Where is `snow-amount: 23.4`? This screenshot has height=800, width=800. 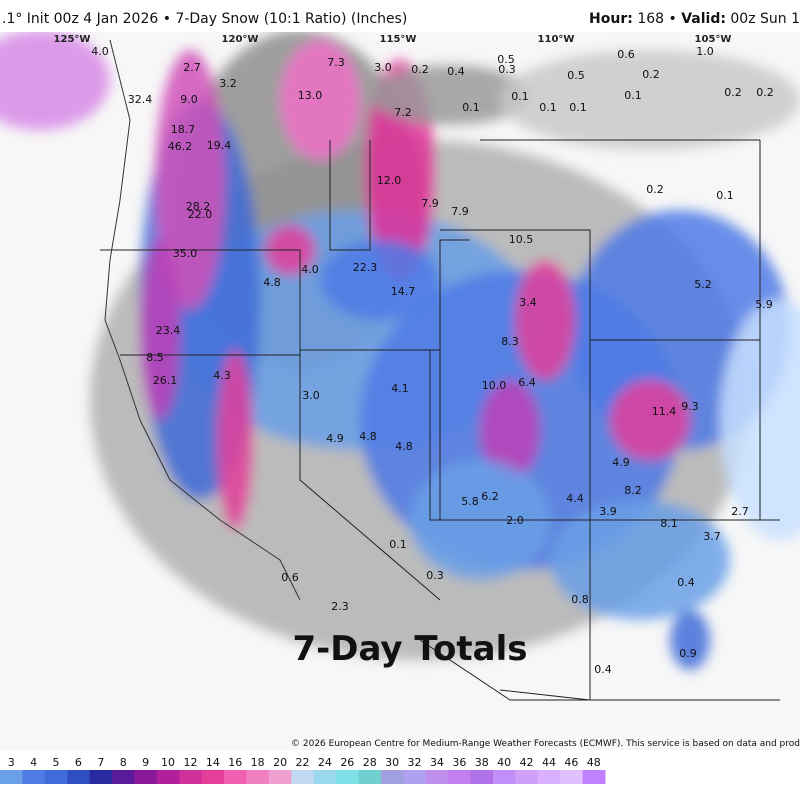 snow-amount: 23.4 is located at coordinates (168, 330).